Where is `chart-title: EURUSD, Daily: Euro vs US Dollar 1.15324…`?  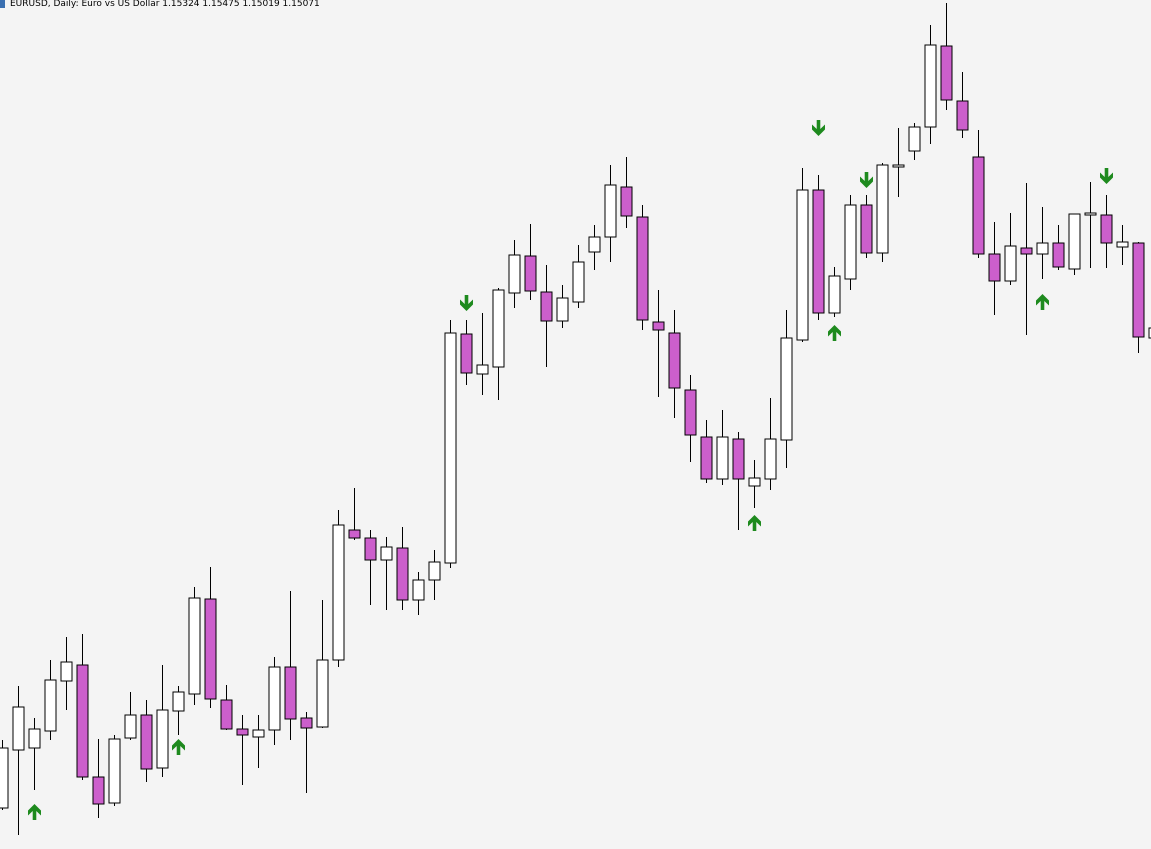 chart-title: EURUSD, Daily: Euro vs US Dollar 1.15324… is located at coordinates (165, 4).